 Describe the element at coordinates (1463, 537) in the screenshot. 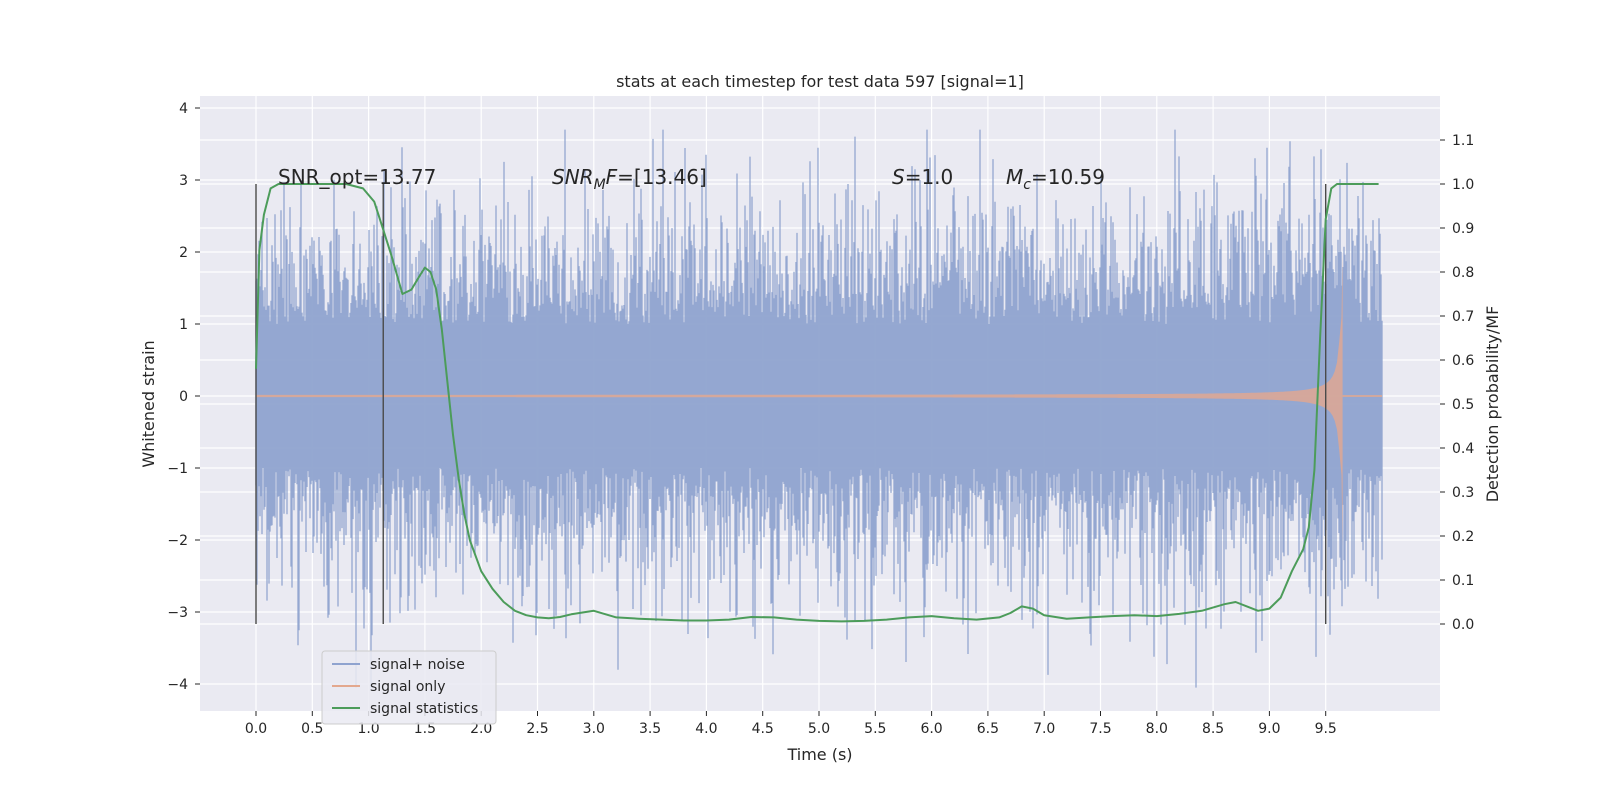

I see `y2-tick-label: 0.2` at that location.